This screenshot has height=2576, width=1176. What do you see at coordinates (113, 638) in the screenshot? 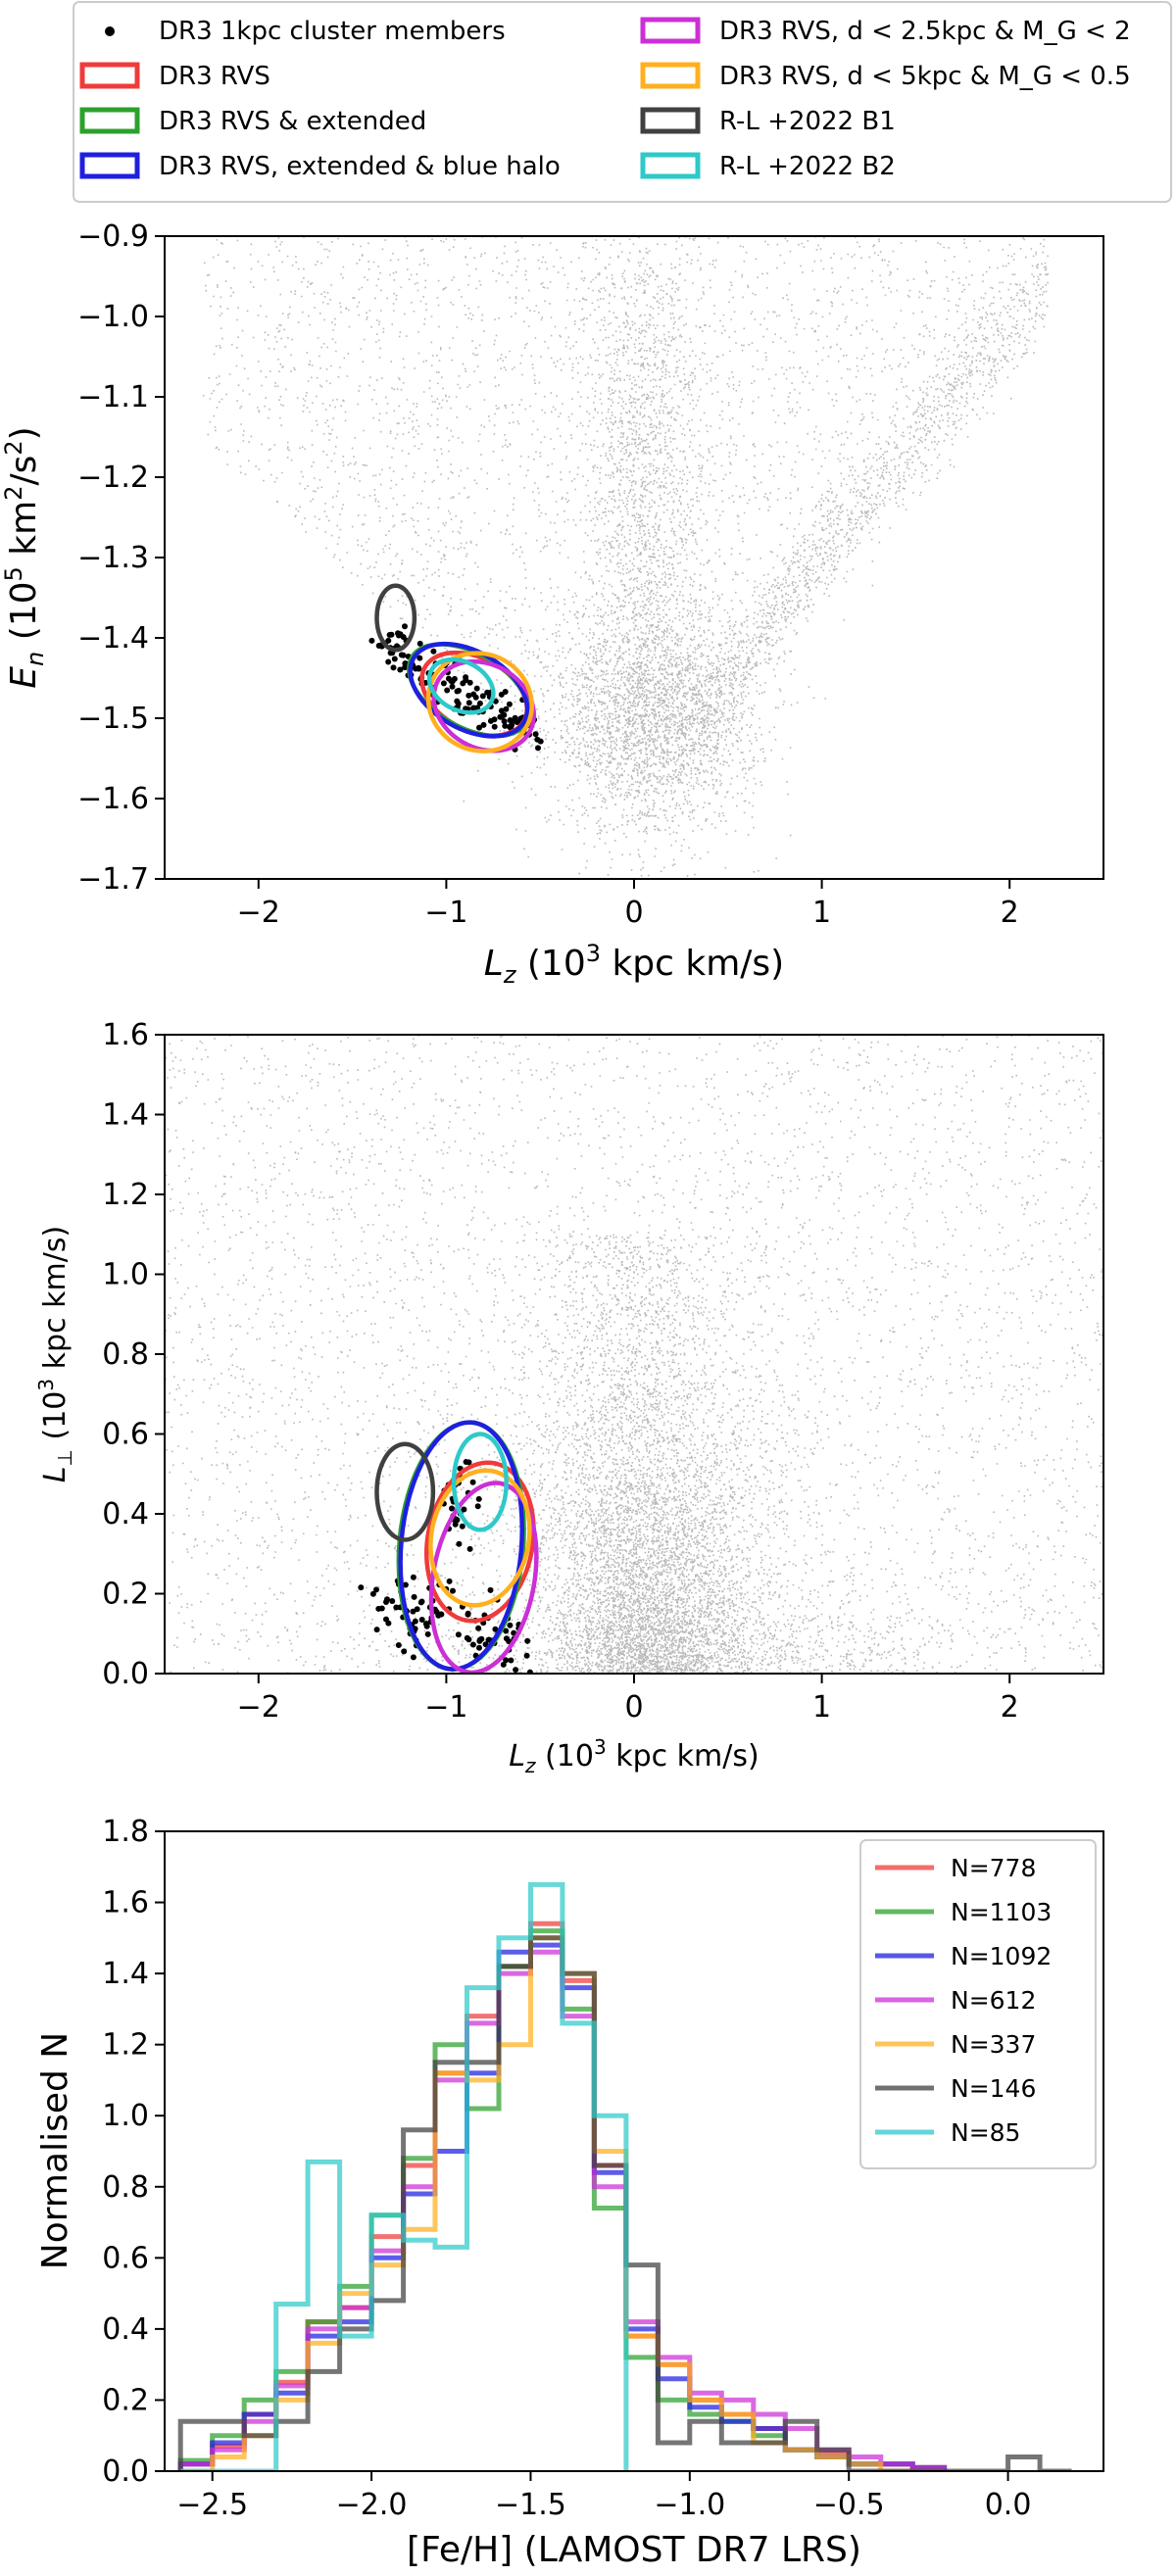
I see `y-tick-label: −1.4` at bounding box center [113, 638].